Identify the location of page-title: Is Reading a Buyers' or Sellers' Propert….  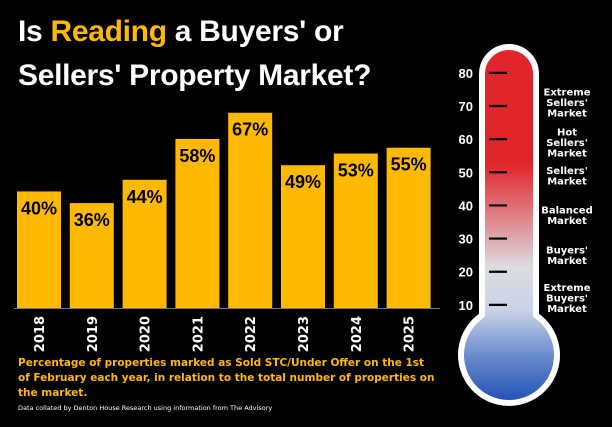
(228, 54).